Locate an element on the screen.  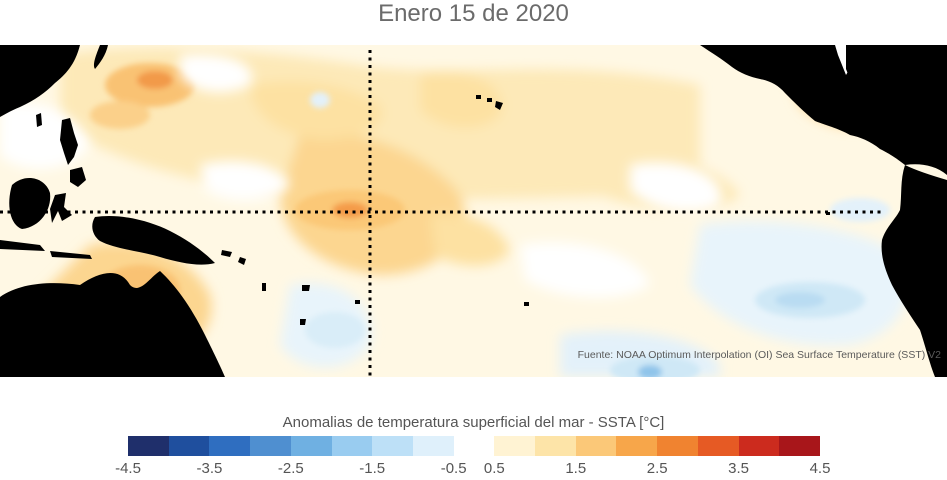
colorbar-tick-label: 0.5 is located at coordinates (494, 468).